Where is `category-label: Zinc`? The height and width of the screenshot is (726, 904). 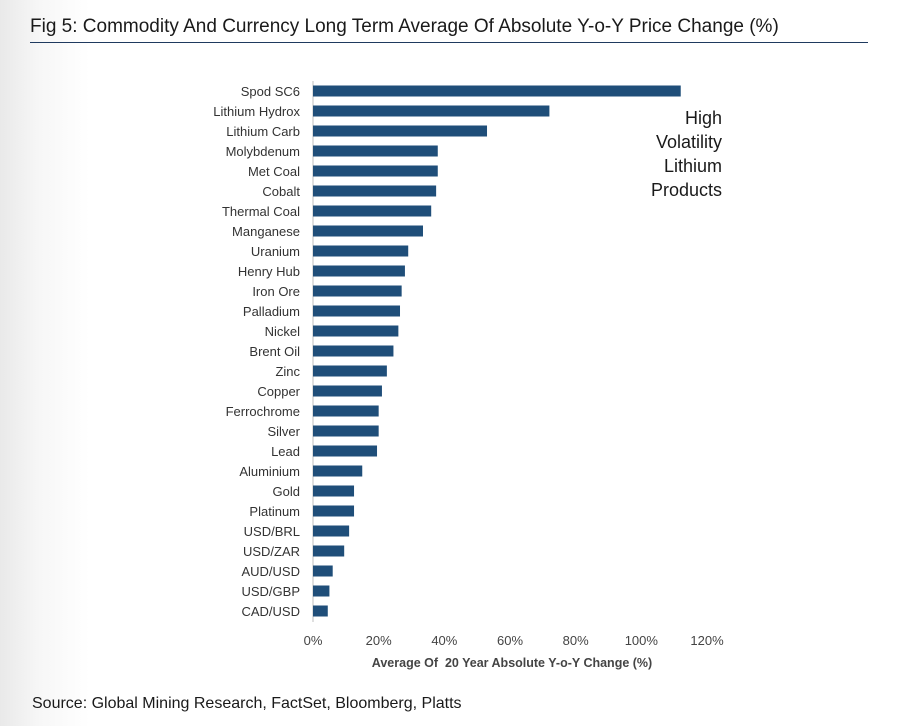
category-label: Zinc is located at coordinates (287, 371).